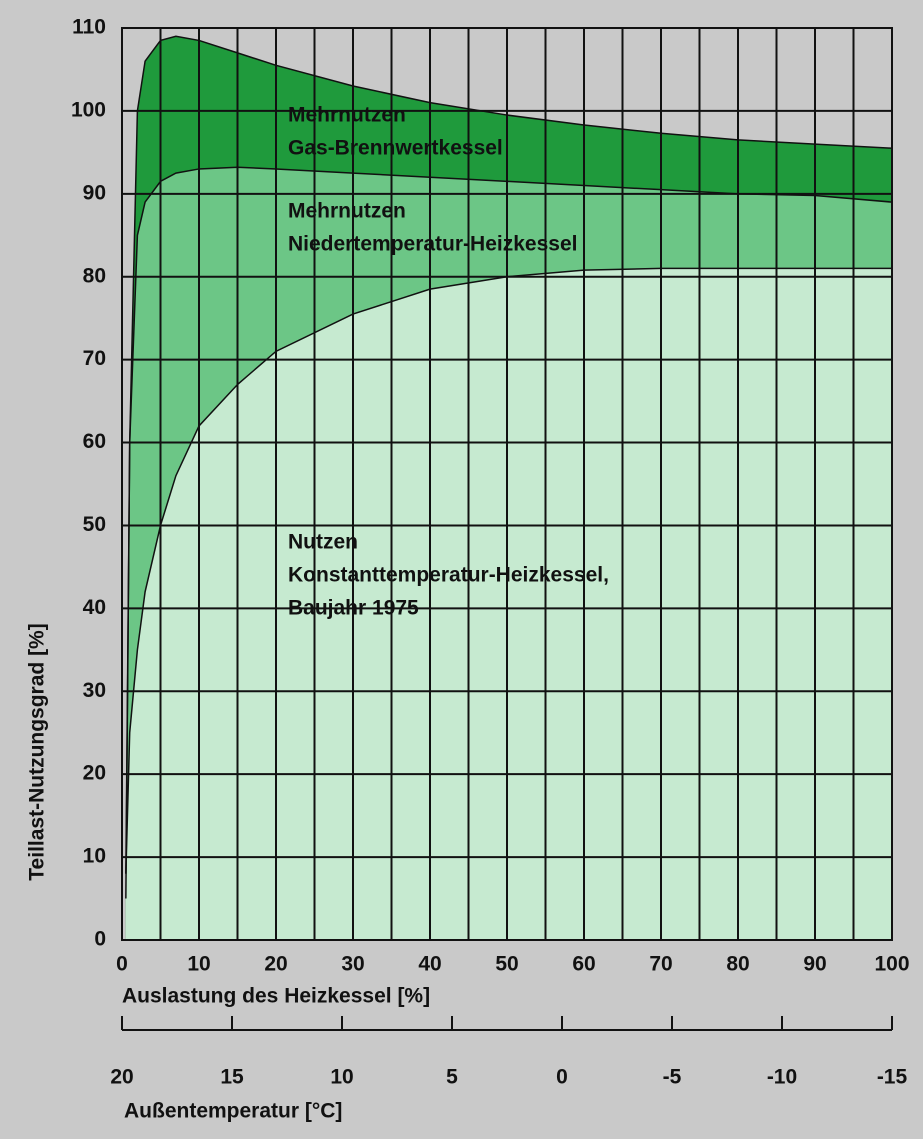 This screenshot has height=1139, width=923. Describe the element at coordinates (323, 542) in the screenshot. I see `annotation: Nutzen` at that location.